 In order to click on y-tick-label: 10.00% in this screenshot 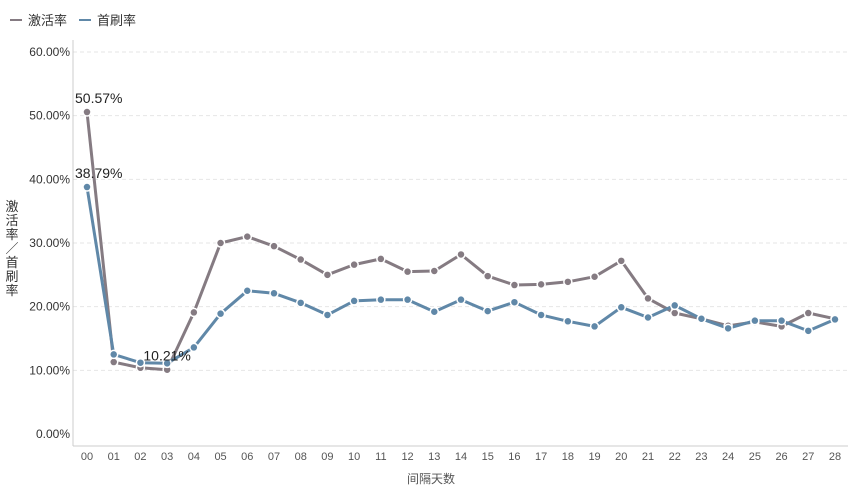, I will do `click(49, 370)`.